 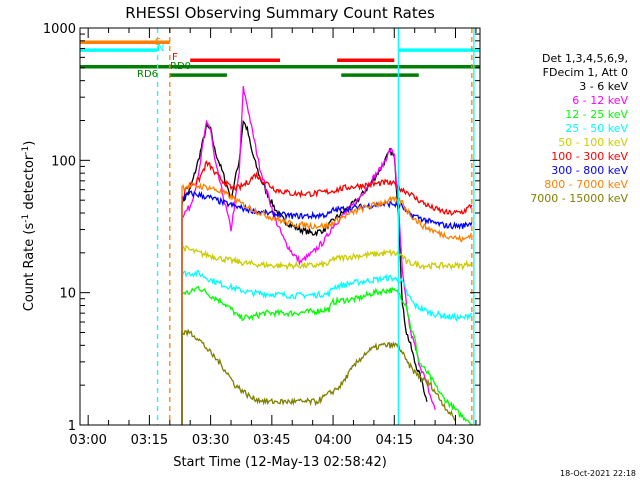 What do you see at coordinates (332, 440) in the screenshot?
I see `x-tick-label: 04:00` at bounding box center [332, 440].